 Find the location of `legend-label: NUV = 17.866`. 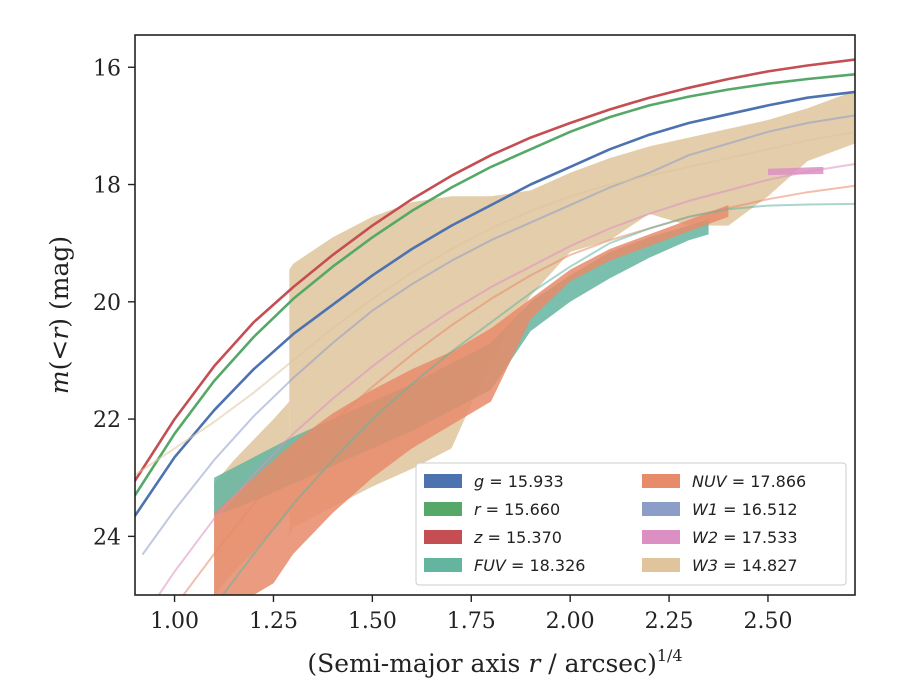

legend-label: NUV = 17.866 is located at coordinates (749, 481).